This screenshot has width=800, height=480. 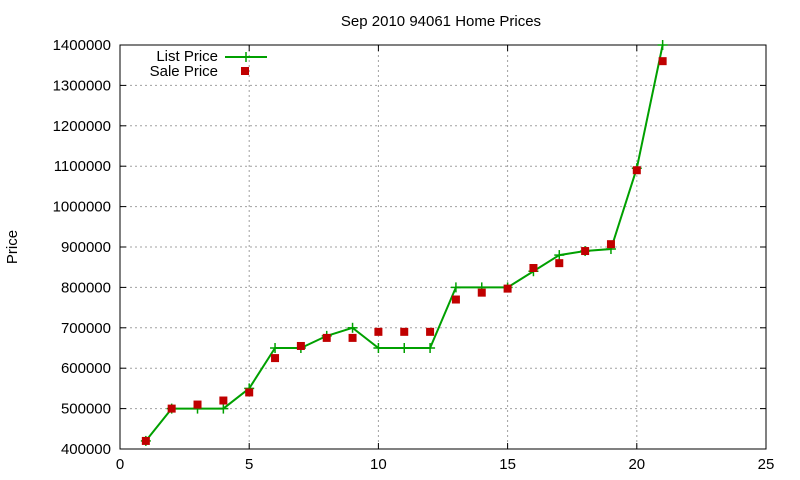 I want to click on y-tick-label: 700000, so click(x=86, y=328).